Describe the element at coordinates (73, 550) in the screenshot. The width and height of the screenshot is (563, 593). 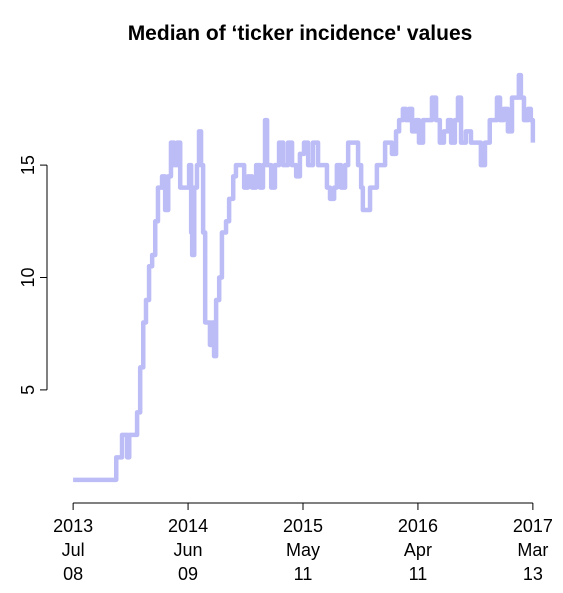
I see `x-tick-label: Jul` at that location.